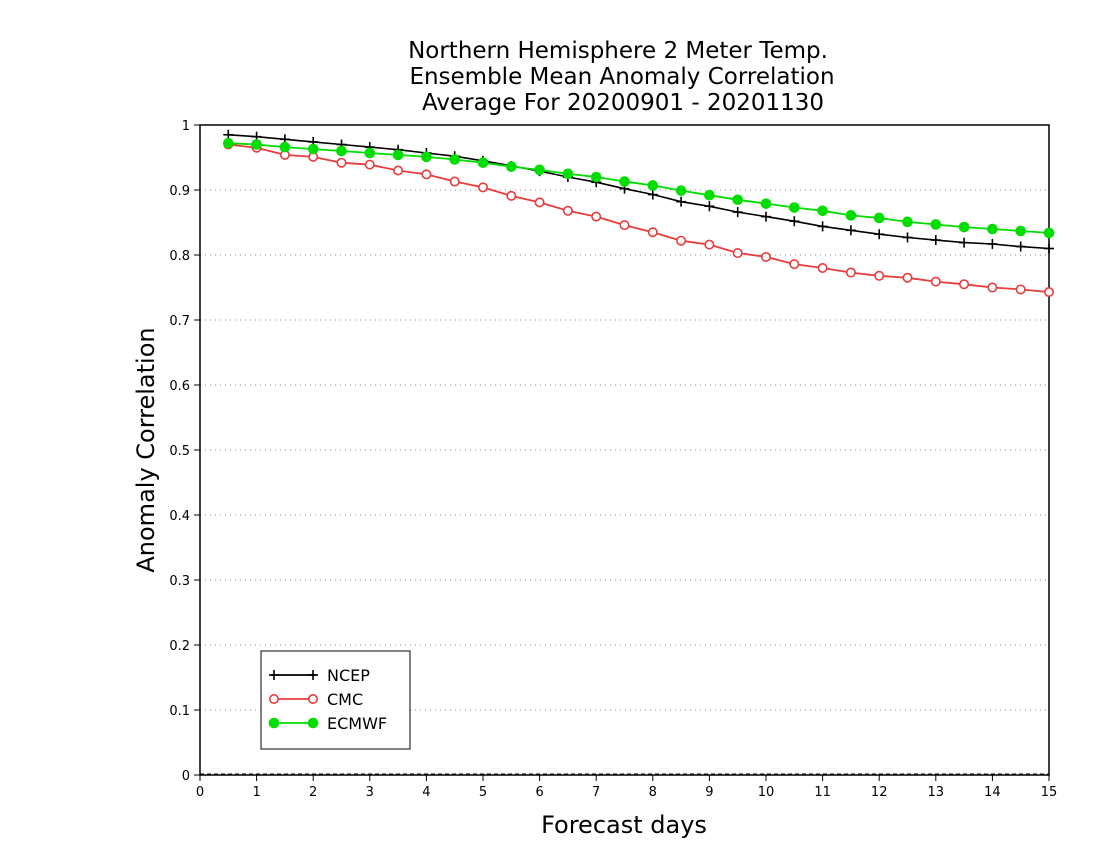  I want to click on legend-box, so click(335, 700).